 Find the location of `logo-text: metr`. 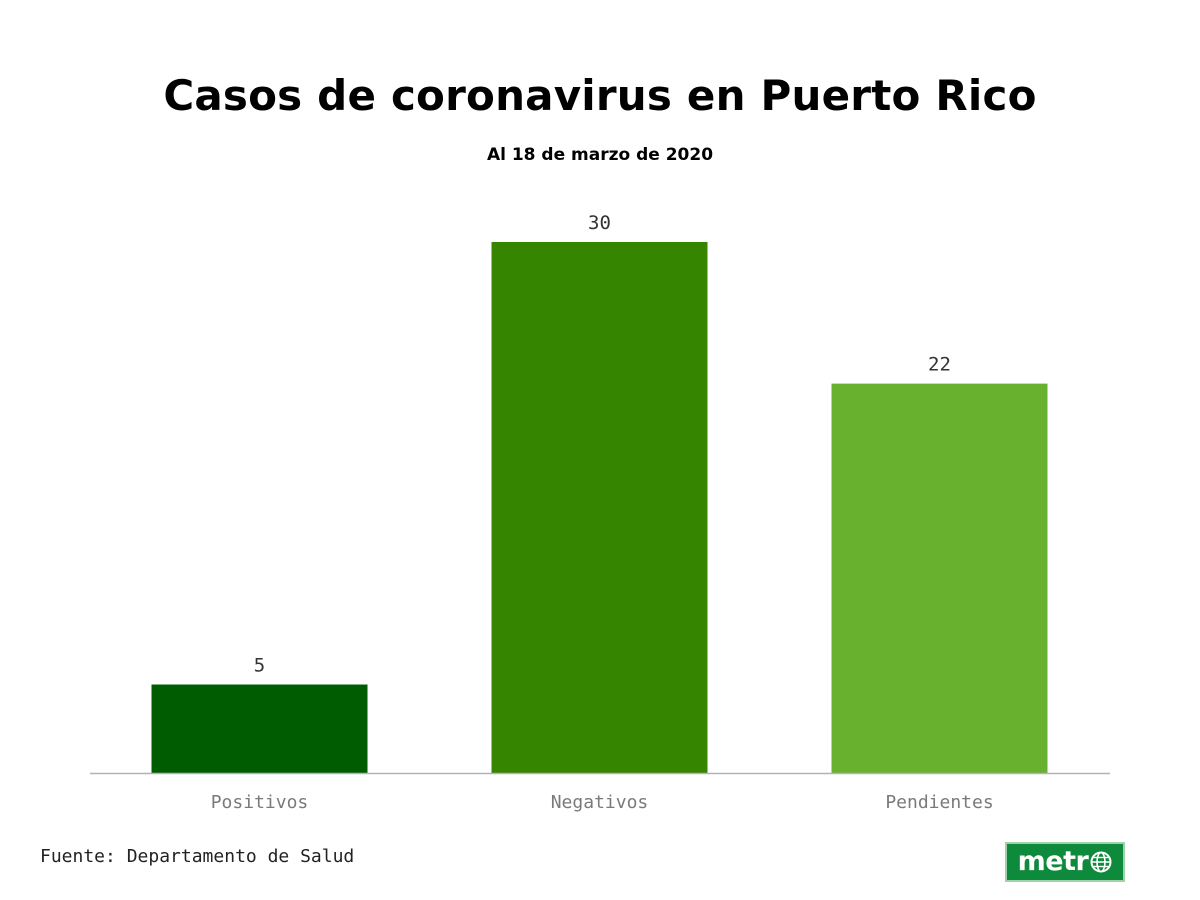

logo-text: metr is located at coordinates (1053, 861).